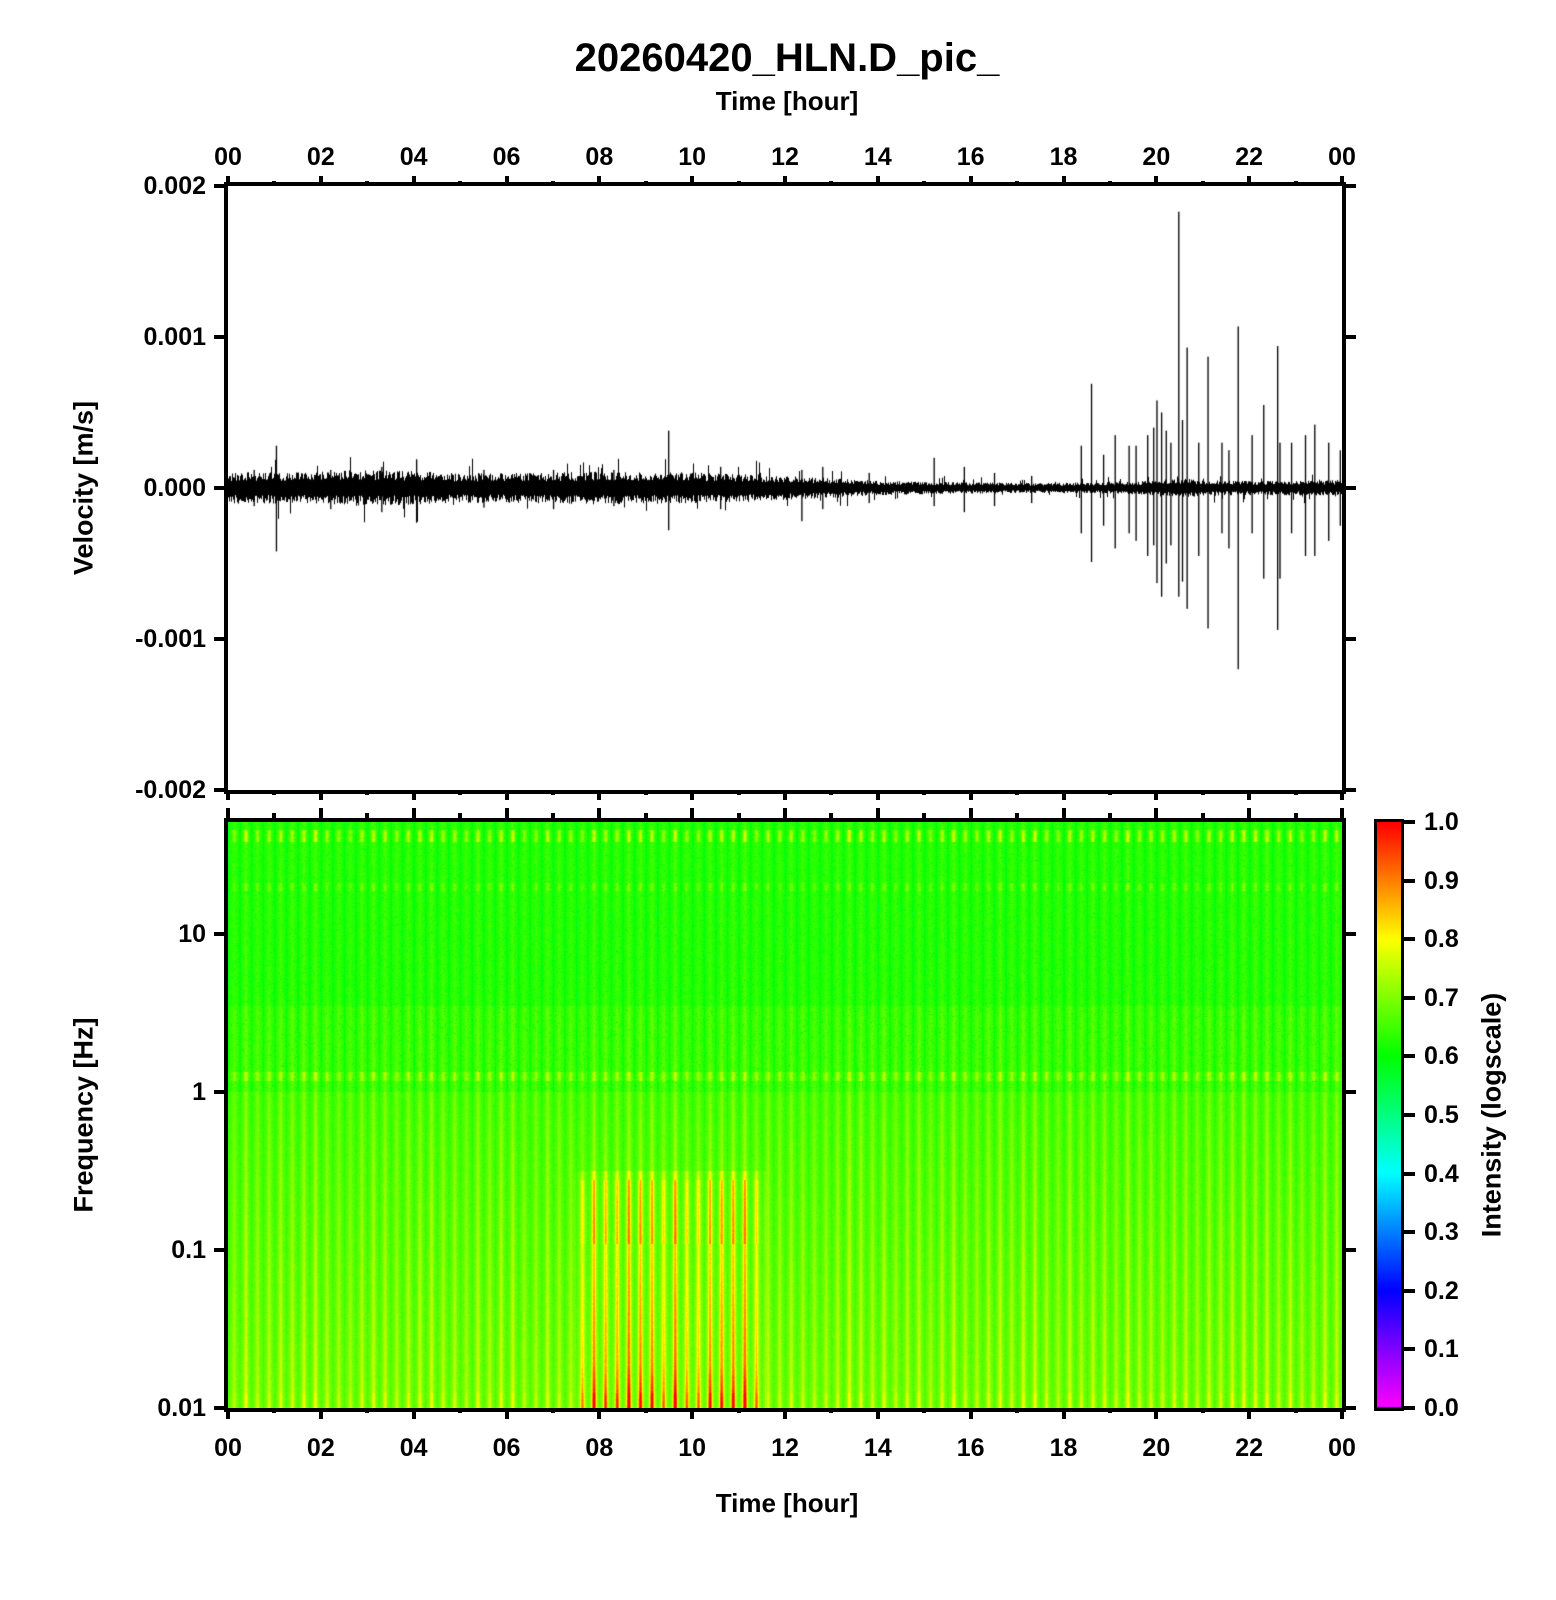 This screenshot has width=1556, height=1600. I want to click on x-tick-label: 04, so click(413, 157).